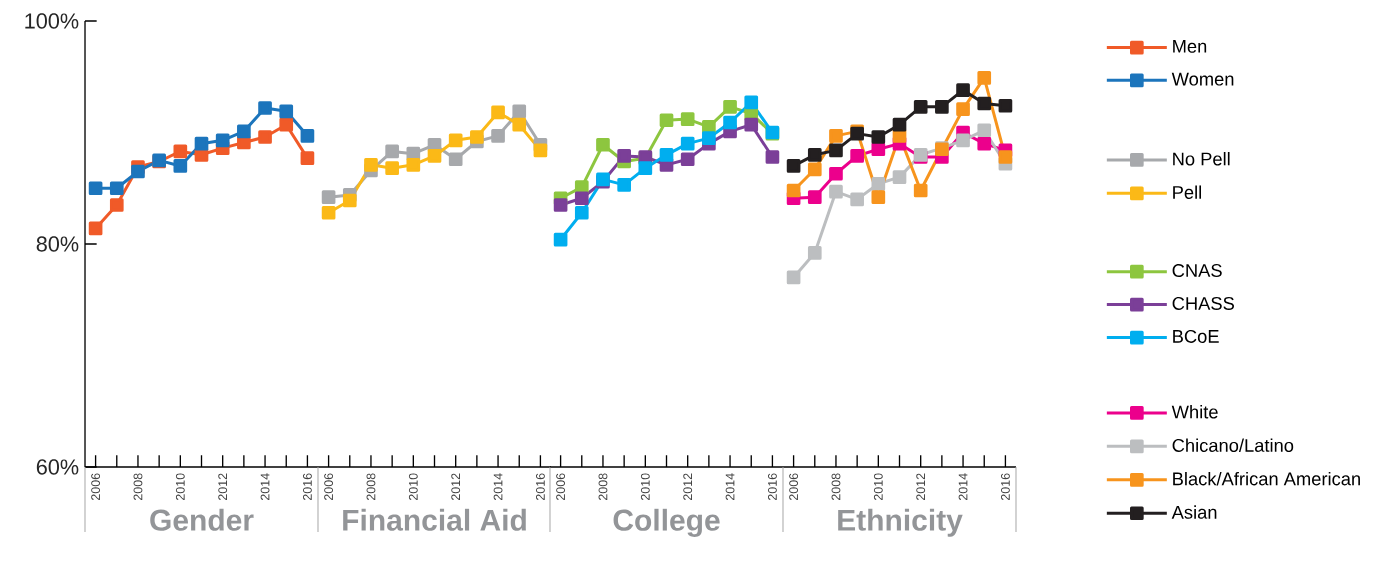 The image size is (1395, 568). Describe the element at coordinates (666, 522) in the screenshot. I see `x-axis-title: College` at that location.